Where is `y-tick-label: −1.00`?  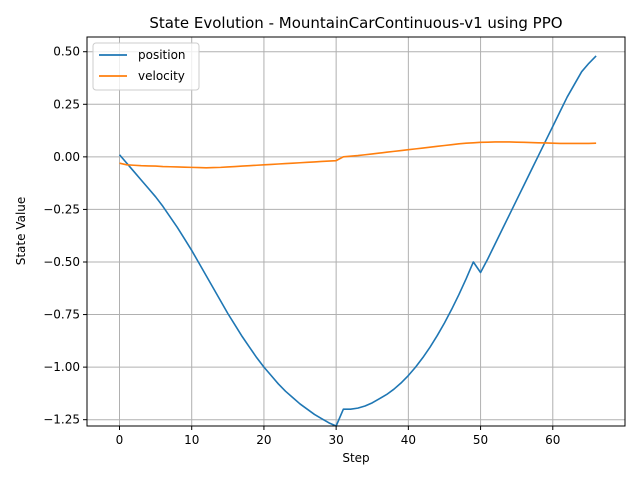
y-tick-label: −1.00 is located at coordinates (61, 367).